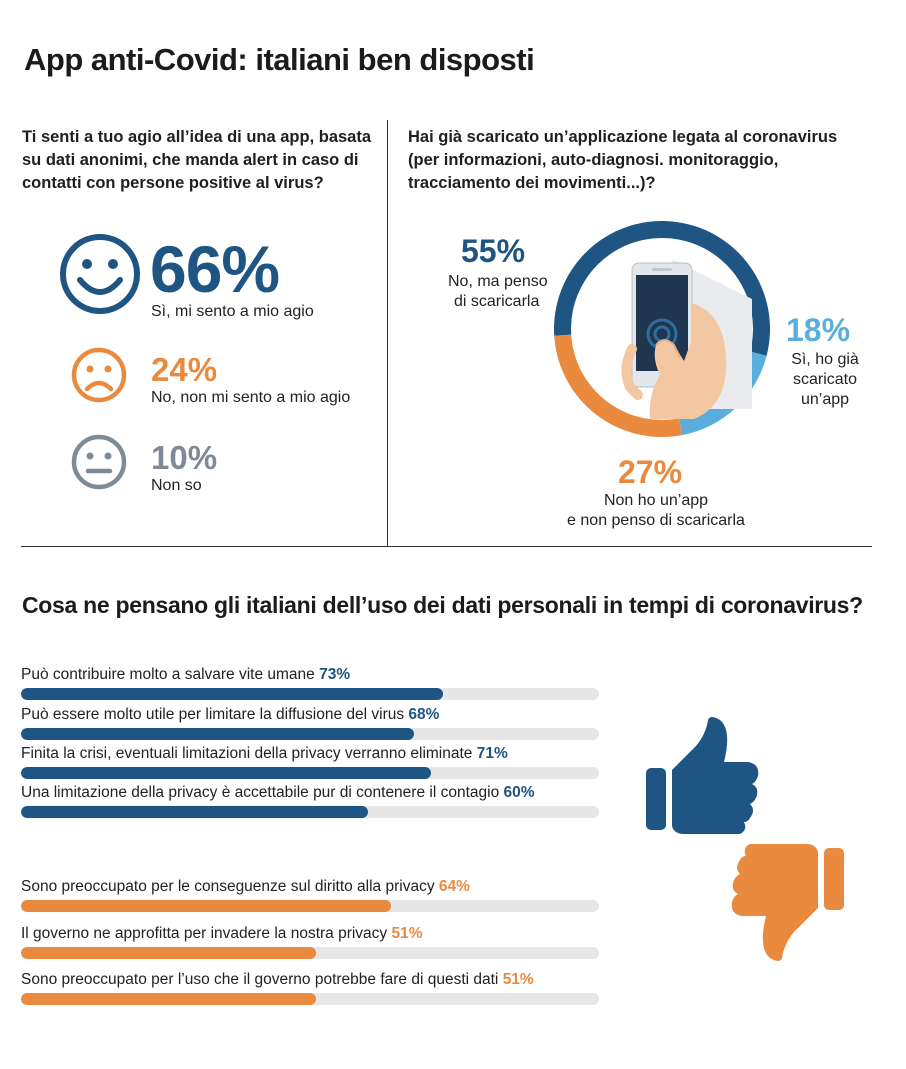 The height and width of the screenshot is (1069, 906). What do you see at coordinates (454, 886) in the screenshot?
I see `bar-value-label: 64%` at bounding box center [454, 886].